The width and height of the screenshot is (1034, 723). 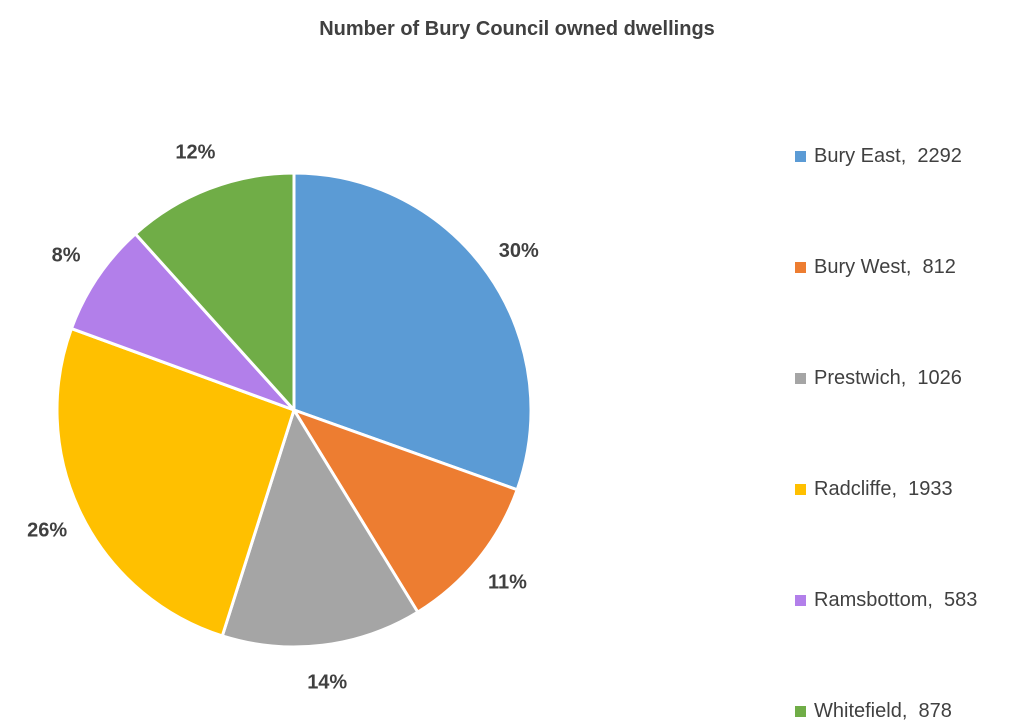 I want to click on pie-label-prestwich: 14%, so click(x=327, y=682).